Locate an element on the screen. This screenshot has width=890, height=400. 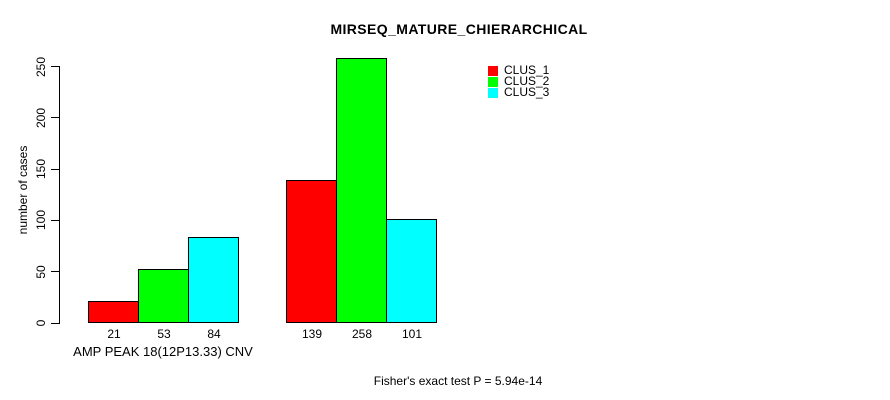
bar-clus_2-group2 is located at coordinates (361, 190).